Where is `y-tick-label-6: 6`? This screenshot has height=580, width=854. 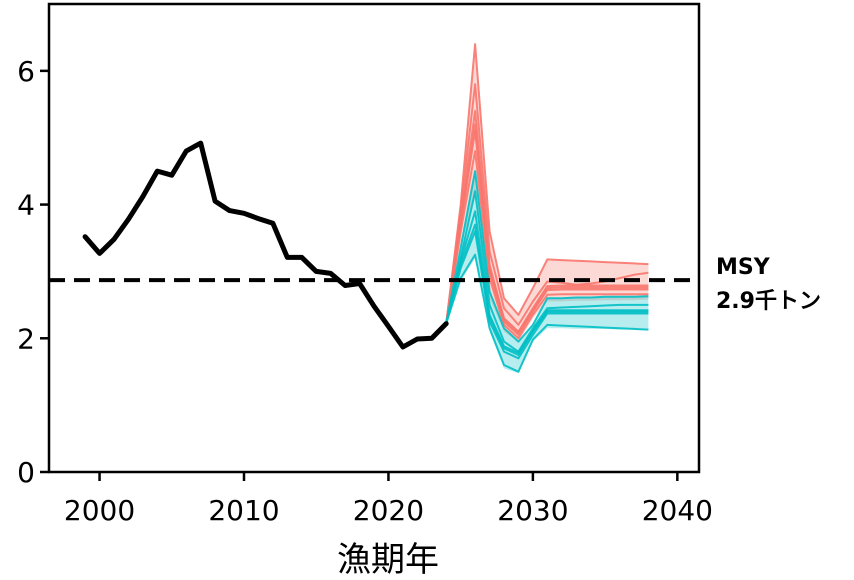
y-tick-label-6: 6 is located at coordinates (26, 71).